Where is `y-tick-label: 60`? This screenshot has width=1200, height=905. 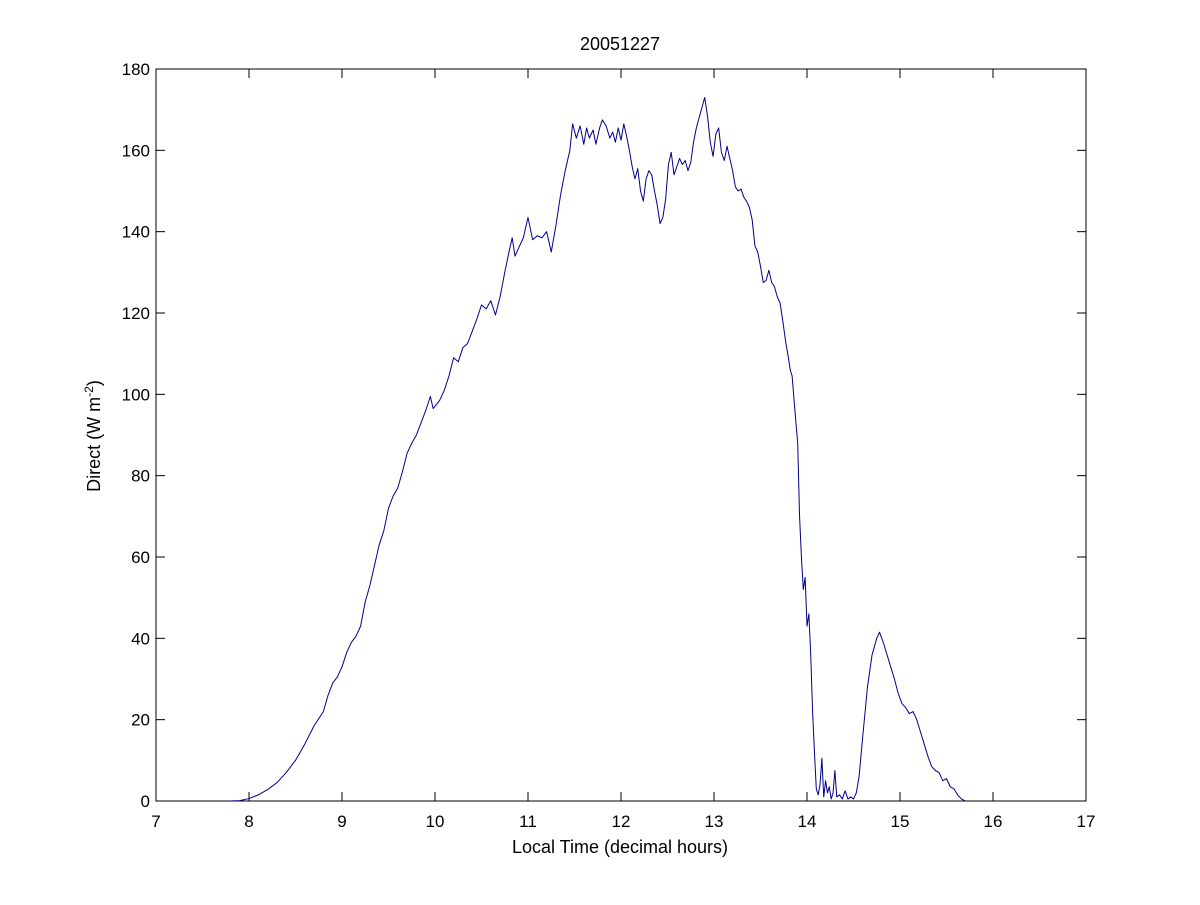 y-tick-label: 60 is located at coordinates (140, 557).